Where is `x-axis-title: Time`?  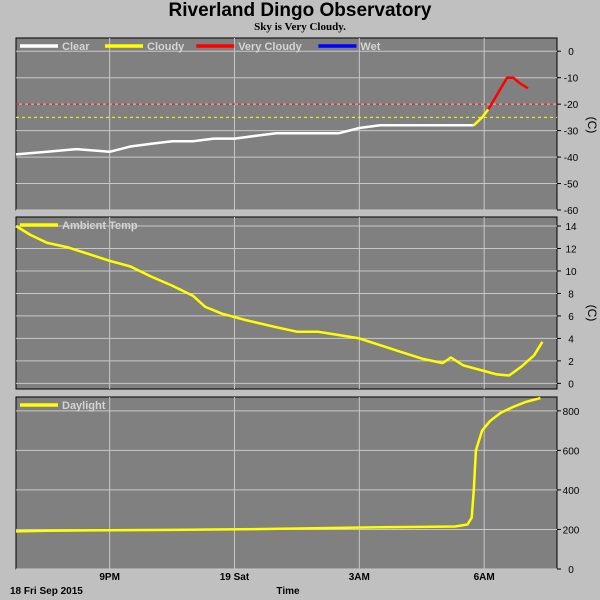 x-axis-title: Time is located at coordinates (288, 591).